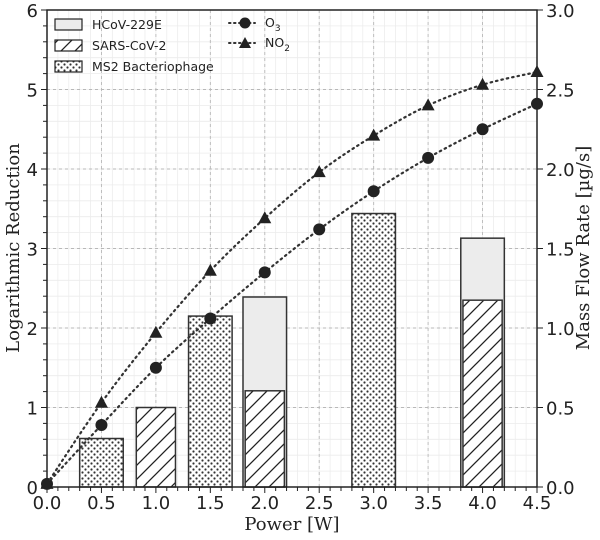 The image size is (600, 540). I want to click on legend-marker-o3, so click(245, 23).